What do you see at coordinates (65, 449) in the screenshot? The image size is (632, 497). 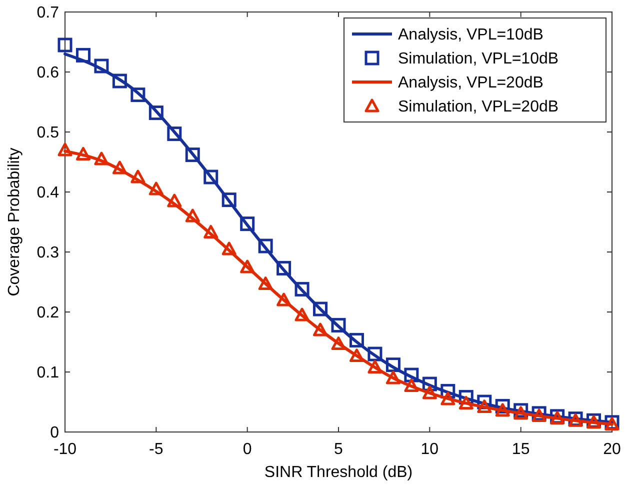 I see `x-tick-label: -10` at bounding box center [65, 449].